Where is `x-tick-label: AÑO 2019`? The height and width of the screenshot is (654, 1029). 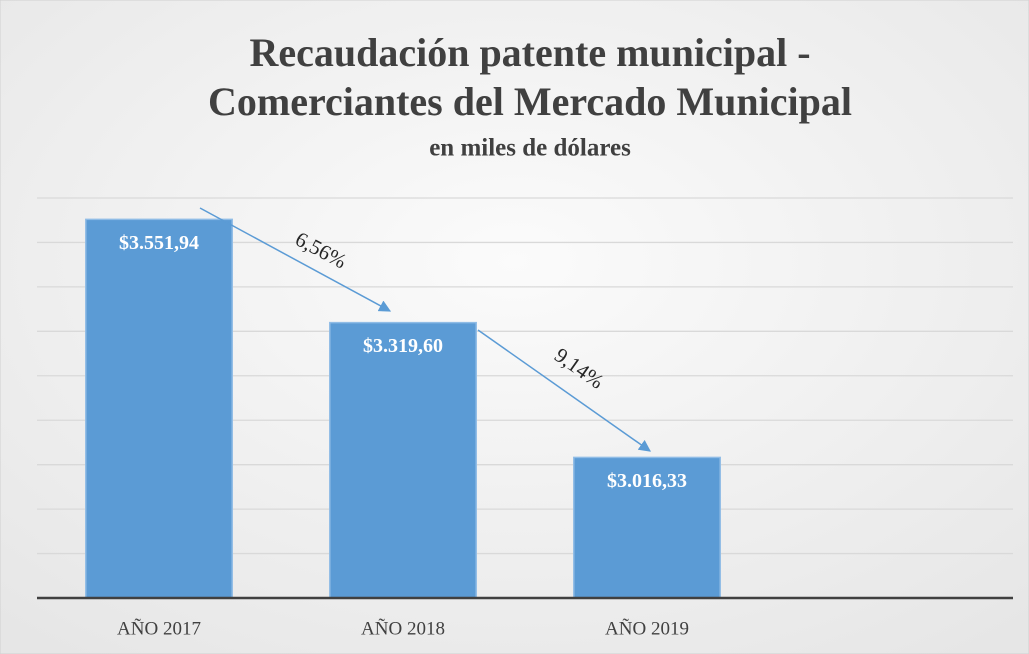
x-tick-label: AÑO 2019 is located at coordinates (647, 628).